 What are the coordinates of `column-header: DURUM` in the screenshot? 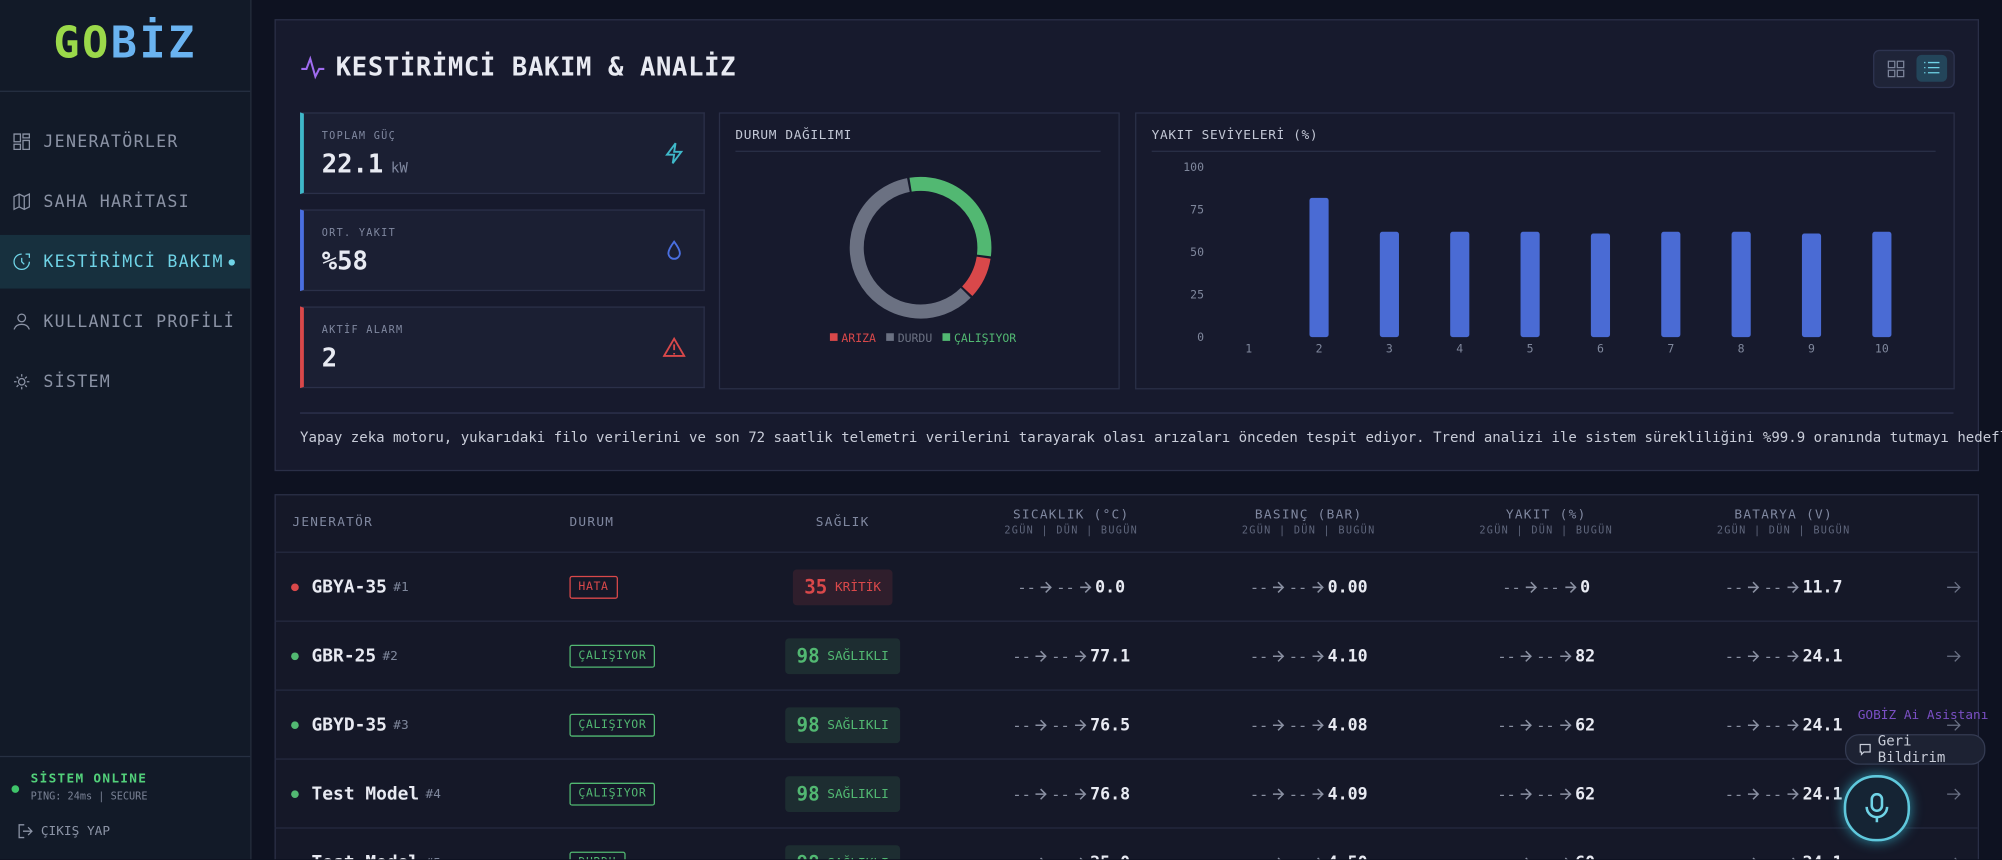 It's located at (591, 523).